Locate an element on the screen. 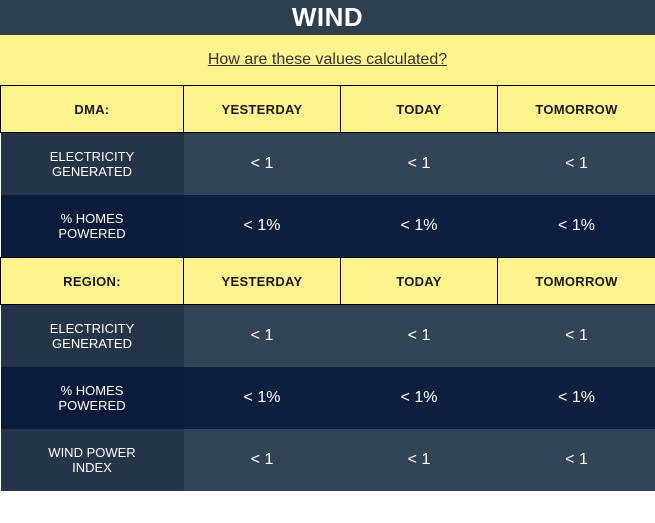  dma-electricity-tomorrow: < 1 is located at coordinates (576, 163).